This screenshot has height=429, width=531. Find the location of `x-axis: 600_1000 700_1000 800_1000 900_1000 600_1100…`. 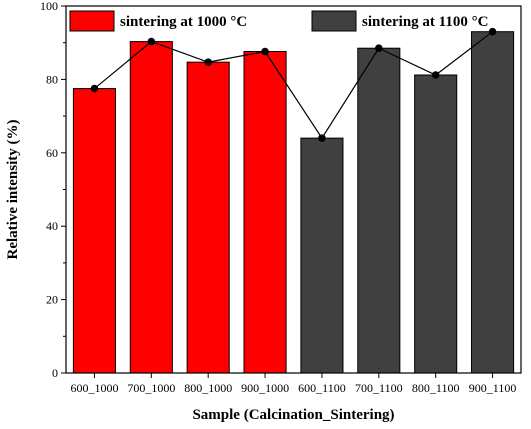

x-axis: 600_1000 700_1000 800_1000 900_1000 600_1100… is located at coordinates (293, 384).